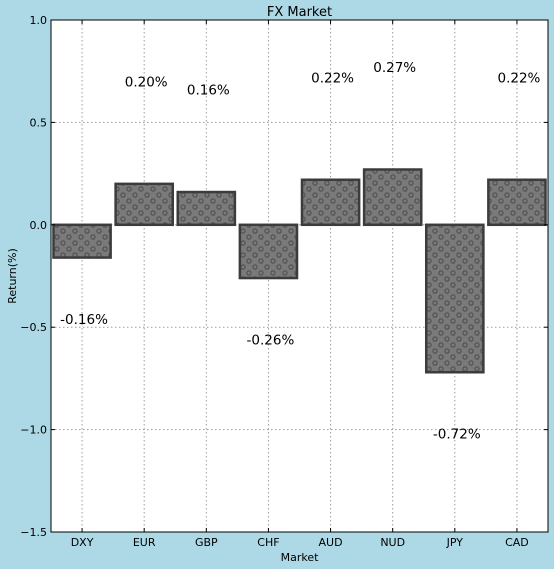 The width and height of the screenshot is (554, 569). I want to click on data-label-jpy: -0.72%, so click(457, 435).